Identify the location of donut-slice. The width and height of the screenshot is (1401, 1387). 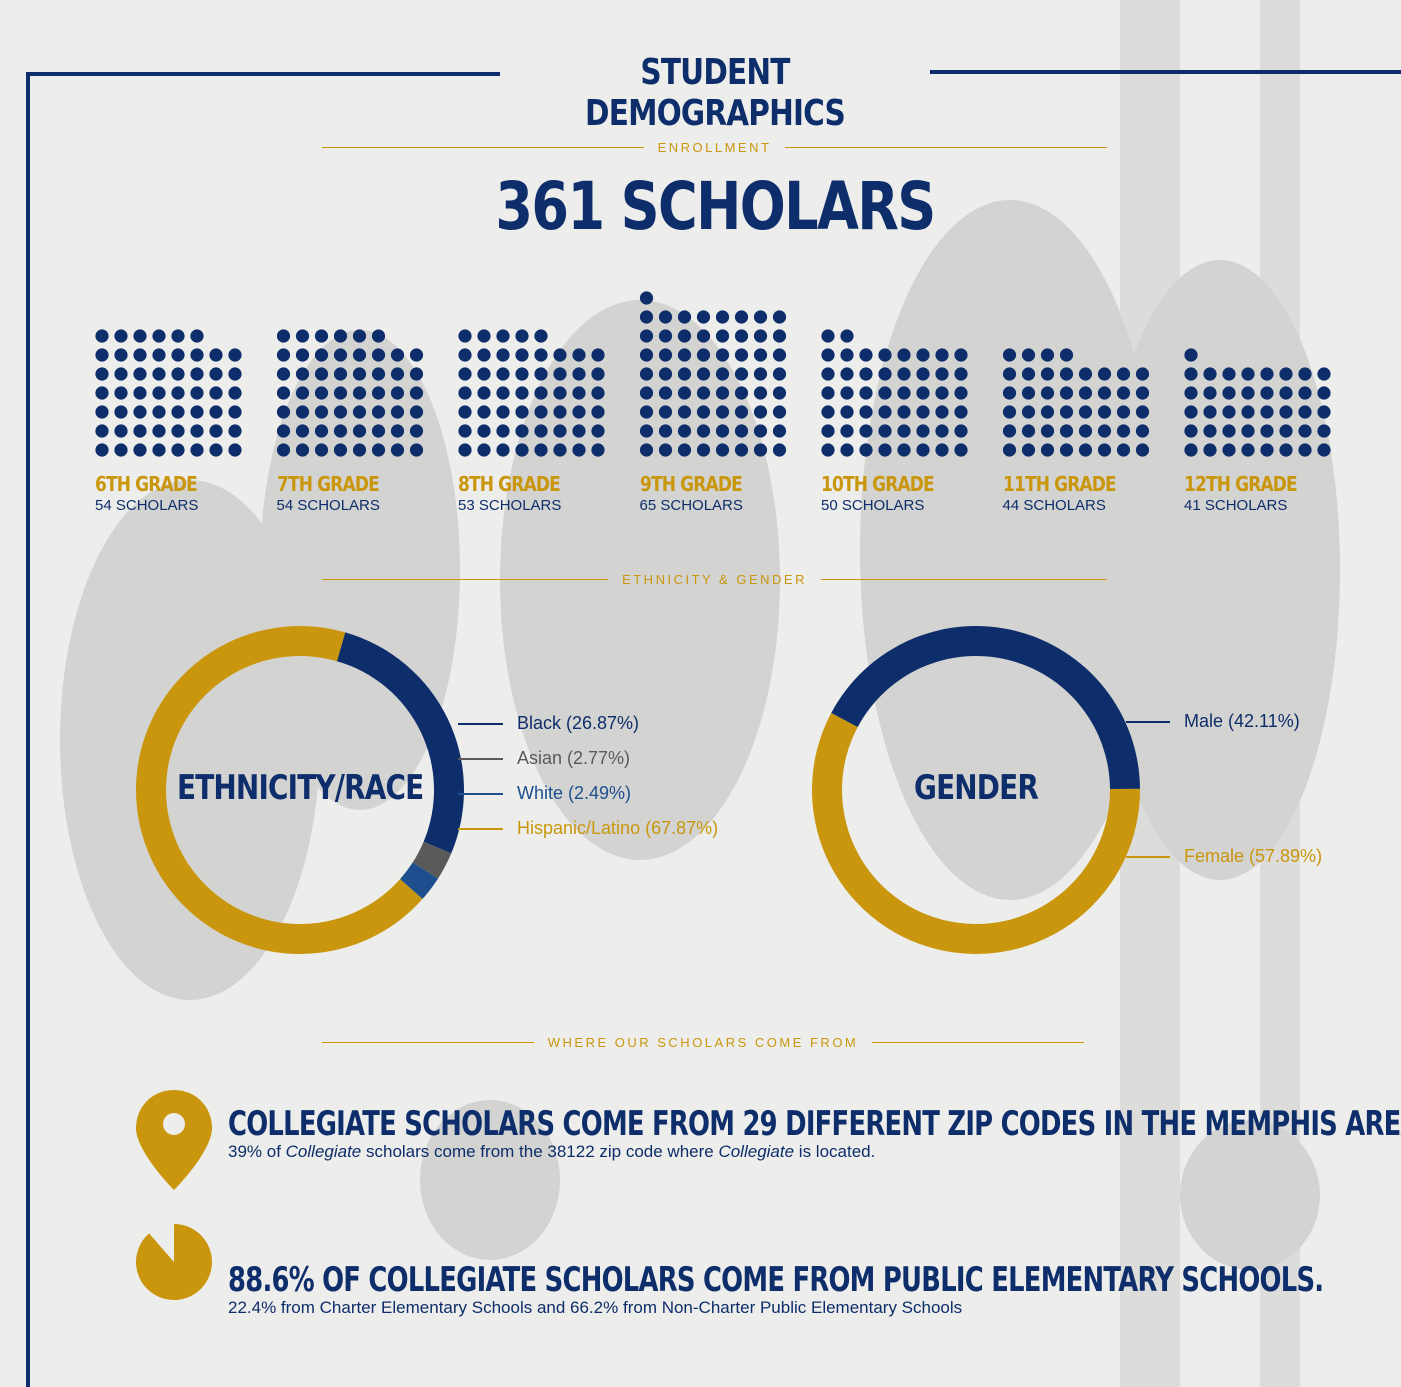
(400, 743).